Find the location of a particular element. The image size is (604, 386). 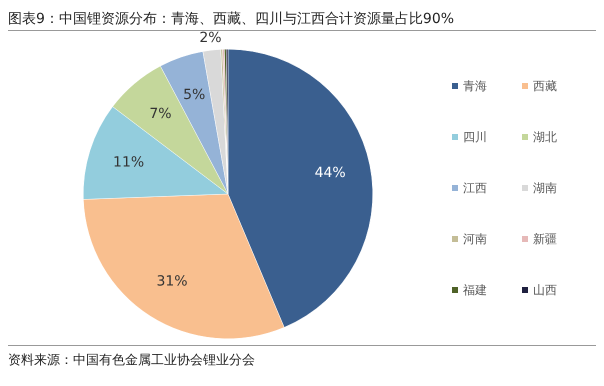

data-label: 44% is located at coordinates (330, 172).